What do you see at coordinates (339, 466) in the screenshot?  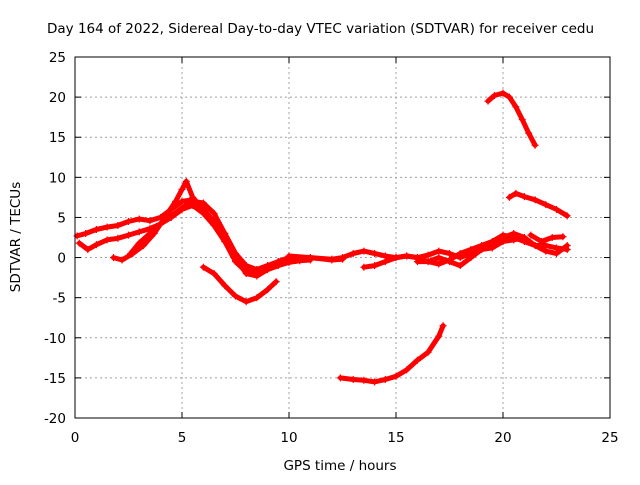 I see `x-axis-label: GPS time / hours` at bounding box center [339, 466].